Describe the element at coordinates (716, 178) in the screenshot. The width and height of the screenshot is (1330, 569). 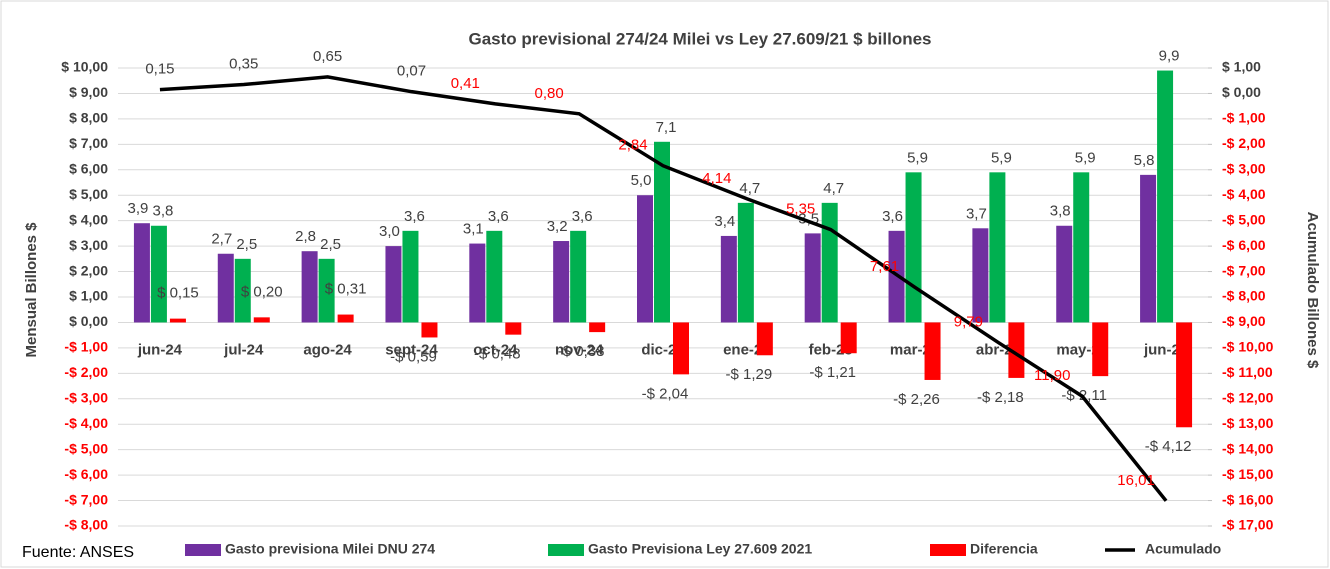
I see `line-label: 4,14` at that location.